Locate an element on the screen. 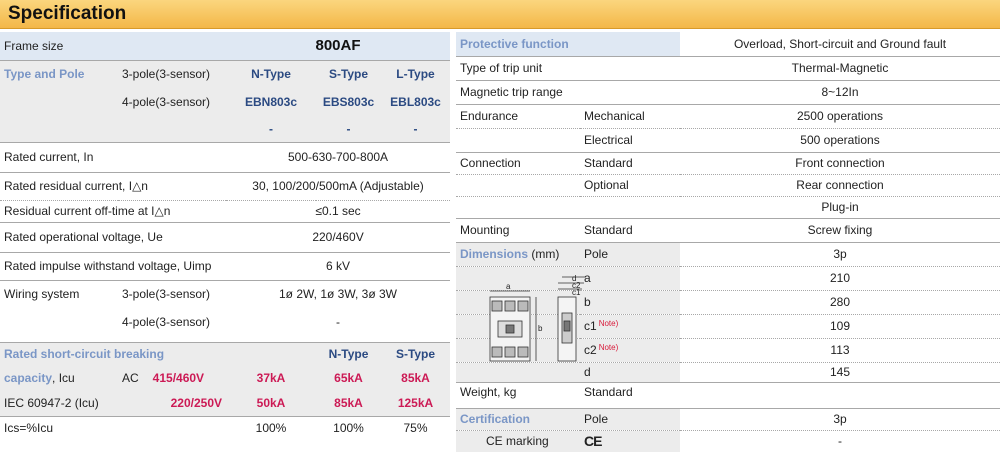 This screenshot has height=452, width=1000. mounting-label: Mounting is located at coordinates (518, 229).